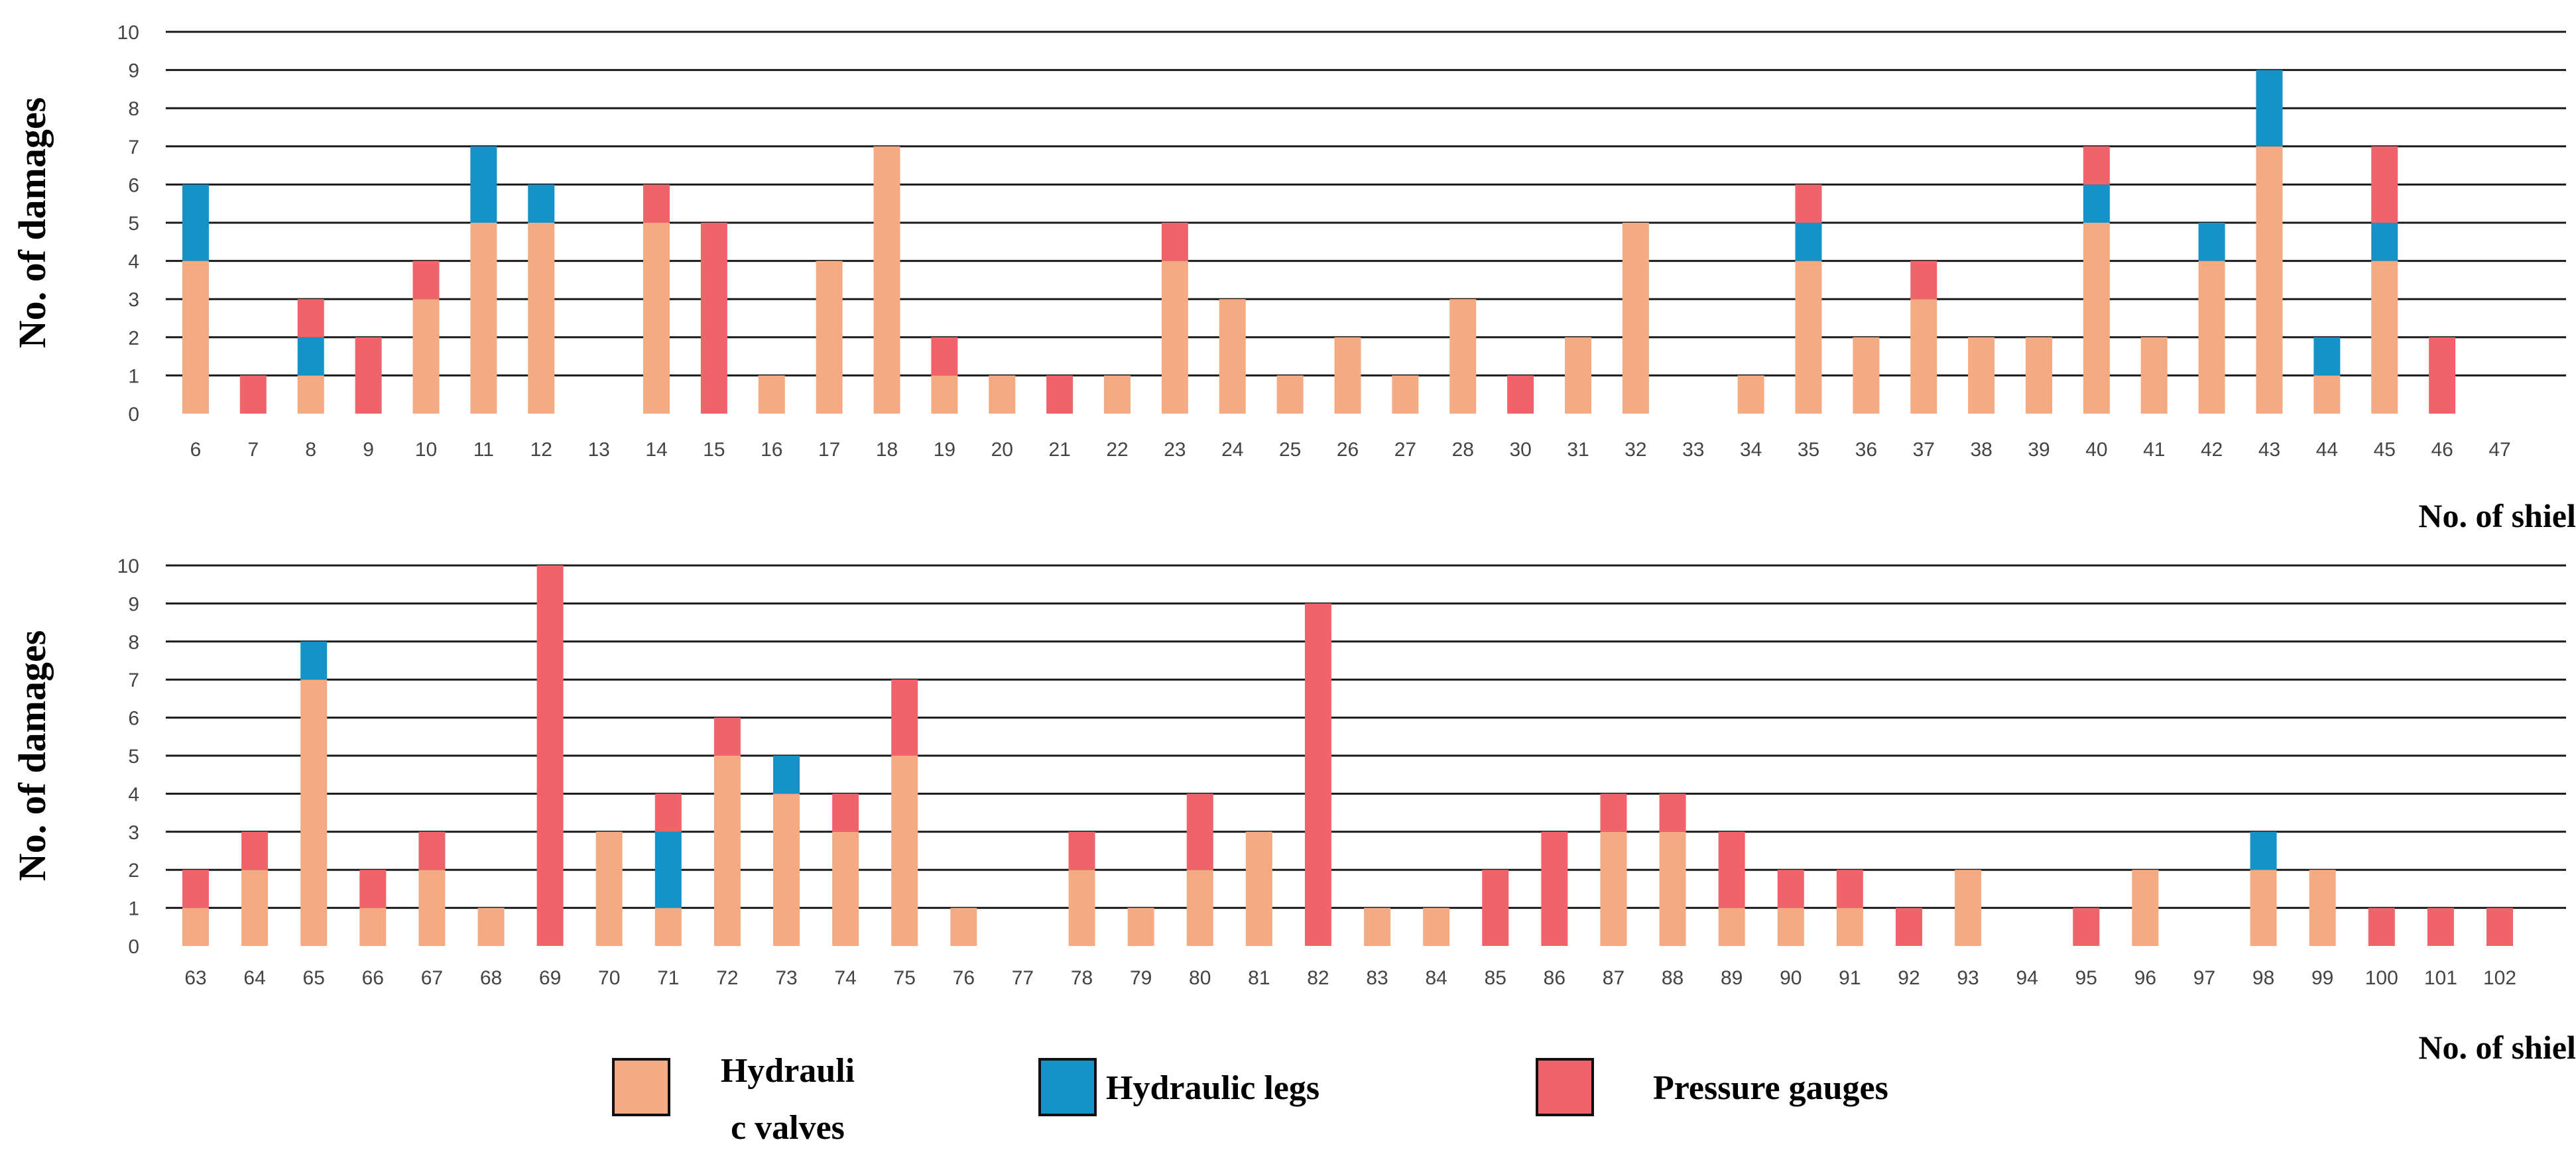  Describe the element at coordinates (2212, 450) in the screenshot. I see `x-tick-label: 42` at that location.